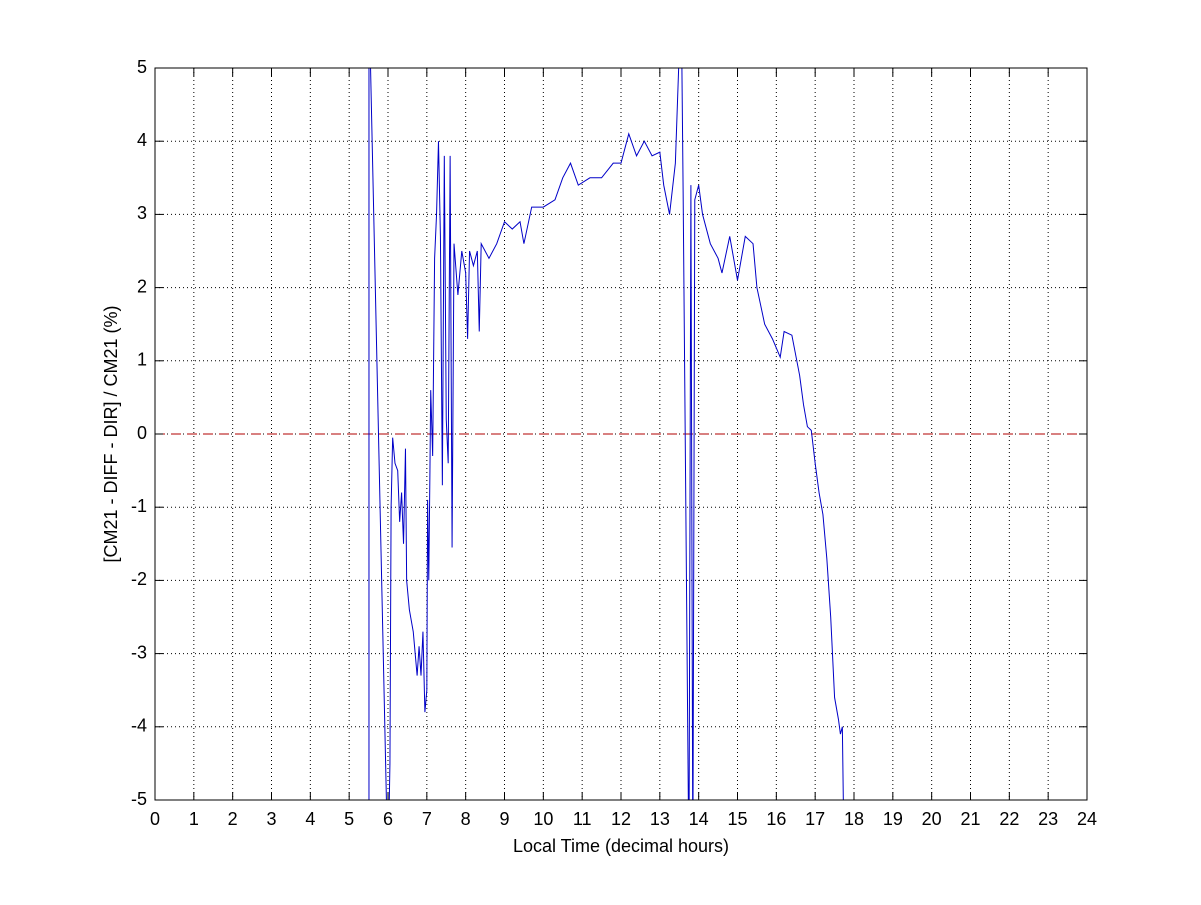 The height and width of the screenshot is (905, 1201). What do you see at coordinates (194, 819) in the screenshot?
I see `x-tick-label: 1` at bounding box center [194, 819].